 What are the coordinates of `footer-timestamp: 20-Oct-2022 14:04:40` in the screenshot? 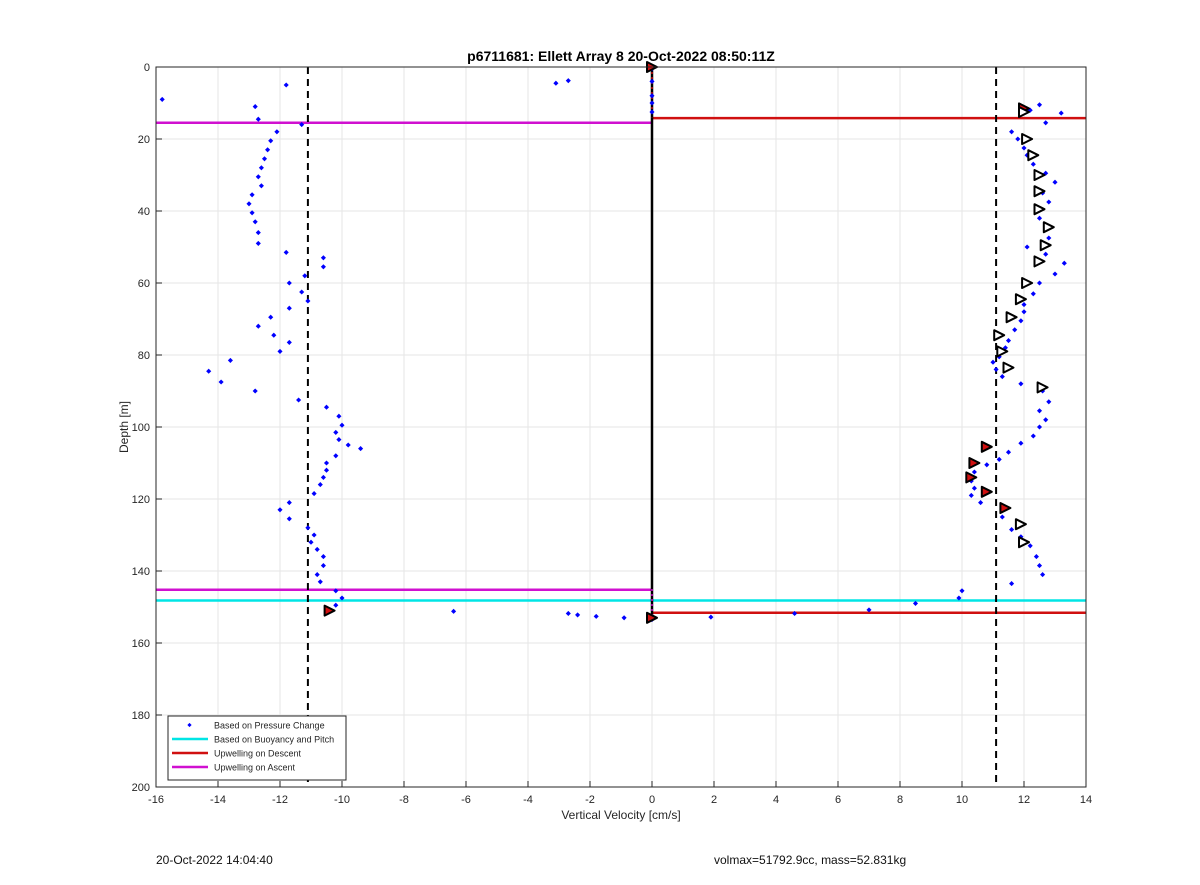 It's located at (214, 860).